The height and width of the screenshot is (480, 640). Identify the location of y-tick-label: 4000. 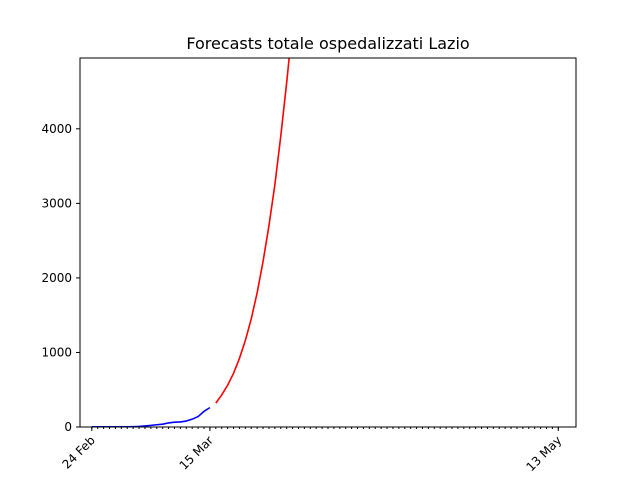
(56, 129).